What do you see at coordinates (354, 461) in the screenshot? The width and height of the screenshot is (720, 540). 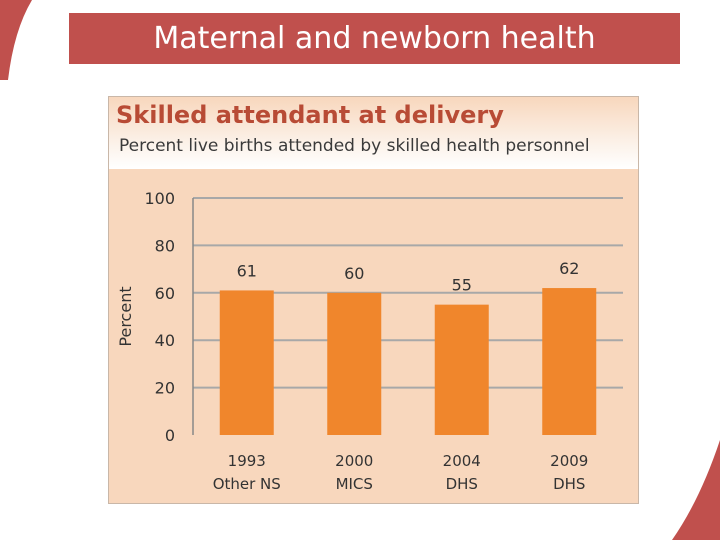 I see `x-tick-label: 2000` at bounding box center [354, 461].